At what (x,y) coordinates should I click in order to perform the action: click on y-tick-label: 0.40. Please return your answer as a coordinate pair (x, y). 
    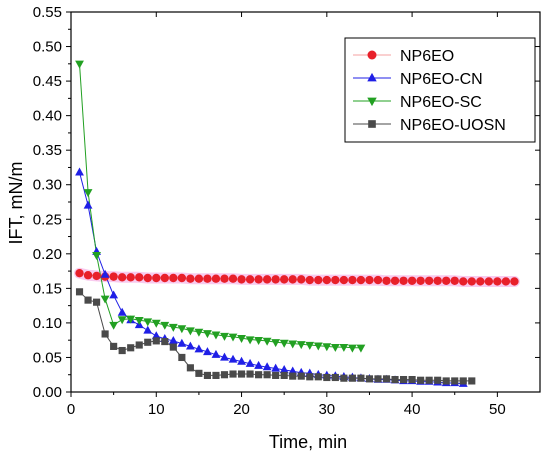
    Looking at the image, I should click on (47, 116).